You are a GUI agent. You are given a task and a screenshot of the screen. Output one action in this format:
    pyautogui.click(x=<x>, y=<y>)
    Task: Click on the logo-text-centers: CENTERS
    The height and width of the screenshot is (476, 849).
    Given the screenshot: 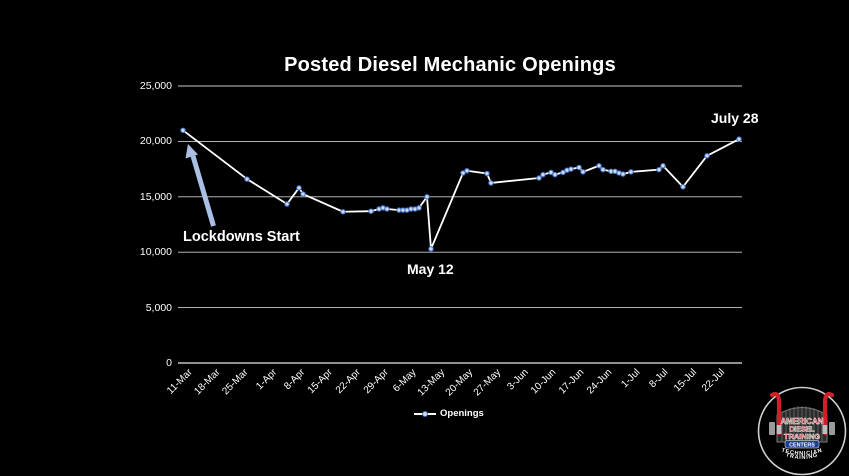 What is the action you would take?
    pyautogui.click(x=802, y=445)
    